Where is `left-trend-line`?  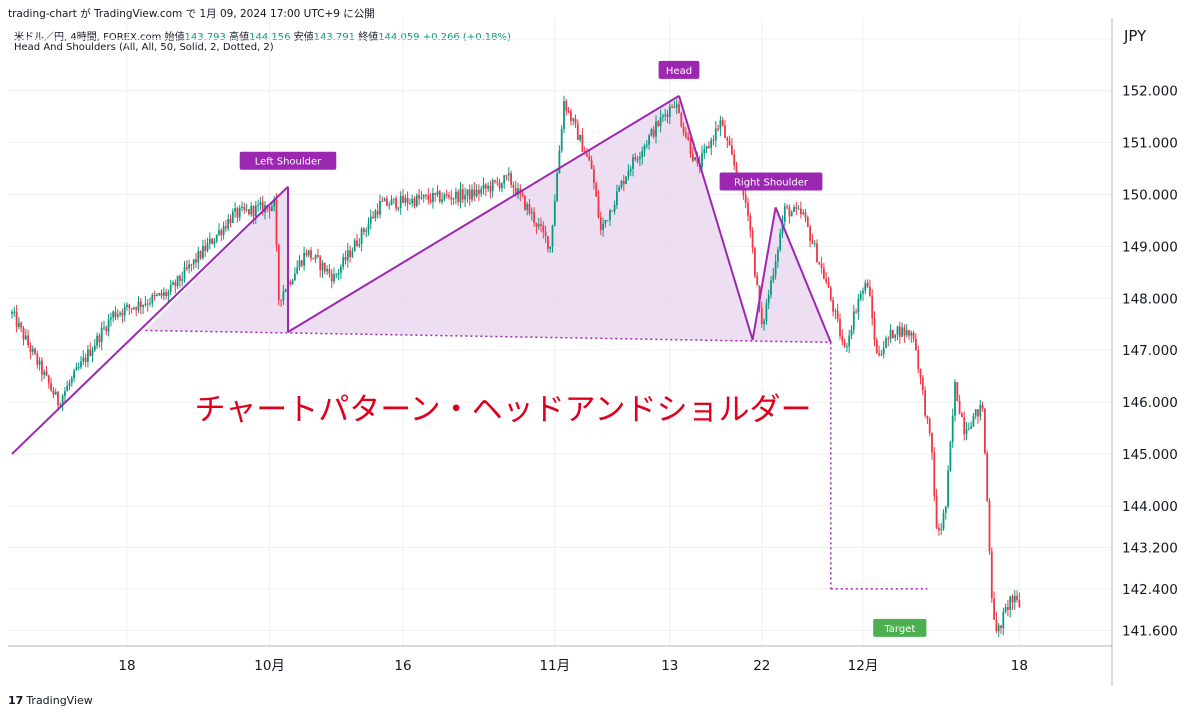 left-trend-line is located at coordinates (150, 320).